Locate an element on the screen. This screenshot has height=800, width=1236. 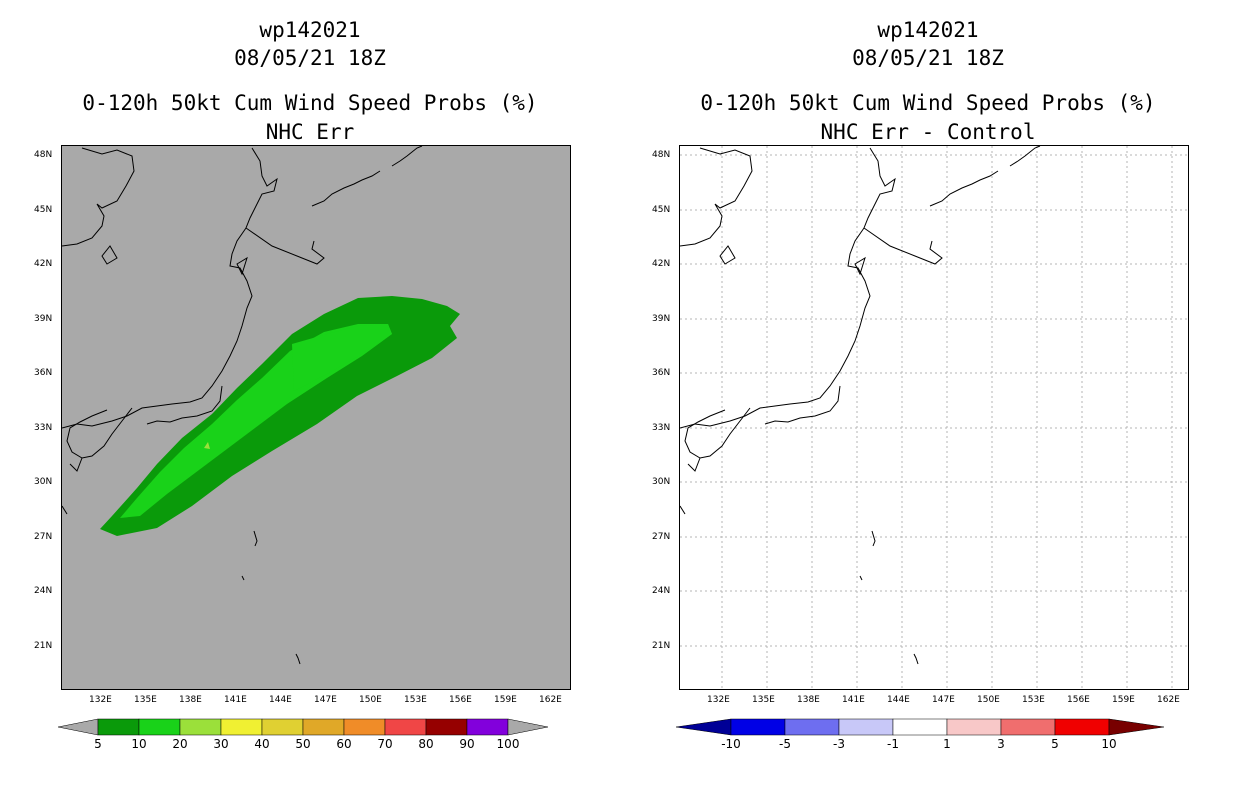
left-datetime: 08/05/21 18Z is located at coordinates (310, 58).